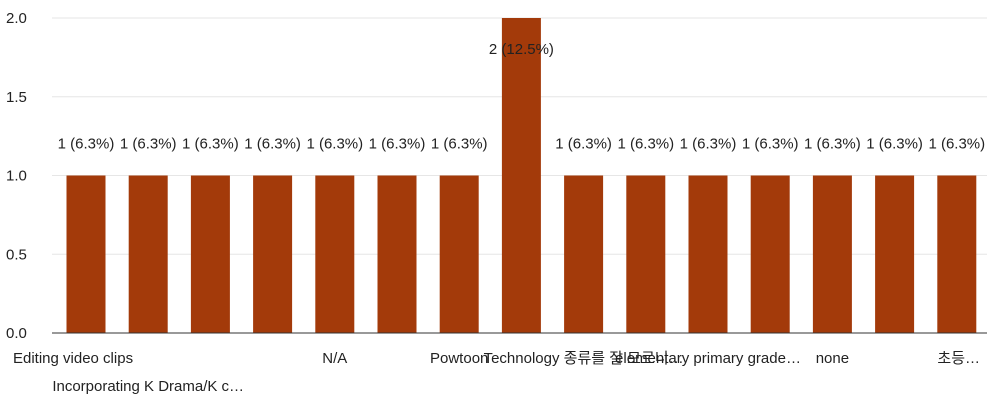 The height and width of the screenshot is (400, 987). I want to click on y-tick-label: 0.5, so click(16, 254).